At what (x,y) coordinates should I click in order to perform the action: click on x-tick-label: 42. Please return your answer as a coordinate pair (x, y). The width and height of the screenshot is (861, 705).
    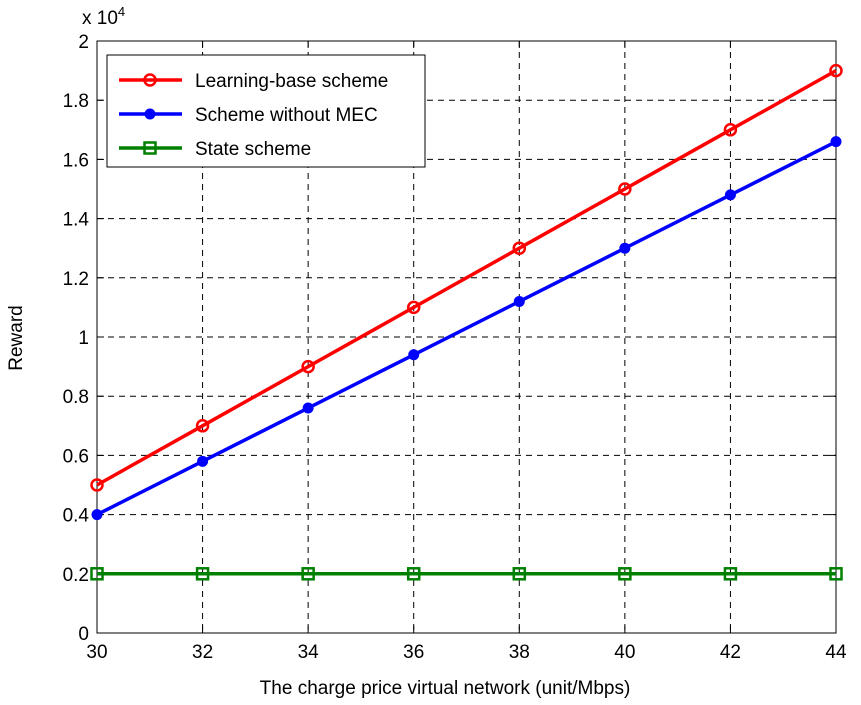
    Looking at the image, I should click on (730, 652).